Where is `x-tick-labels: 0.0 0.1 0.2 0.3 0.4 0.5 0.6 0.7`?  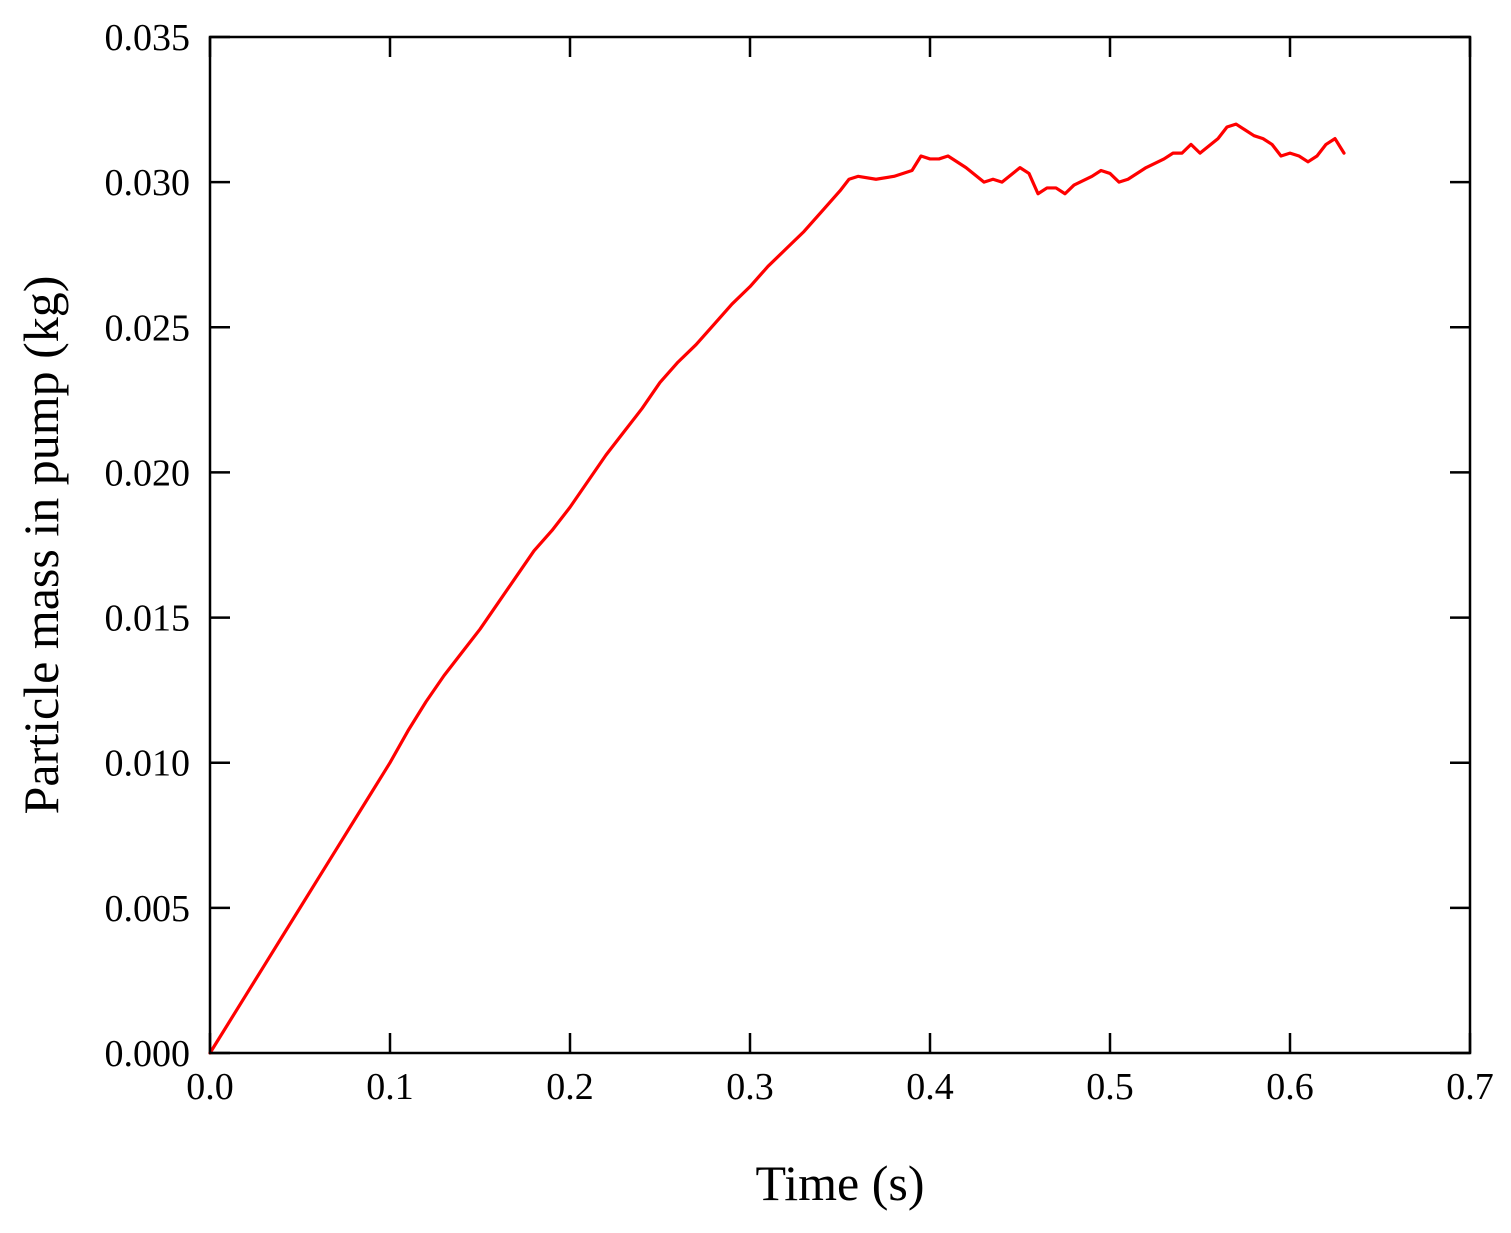
x-tick-labels: 0.0 0.1 0.2 0.3 0.4 0.5 0.6 0.7 is located at coordinates (840, 1087).